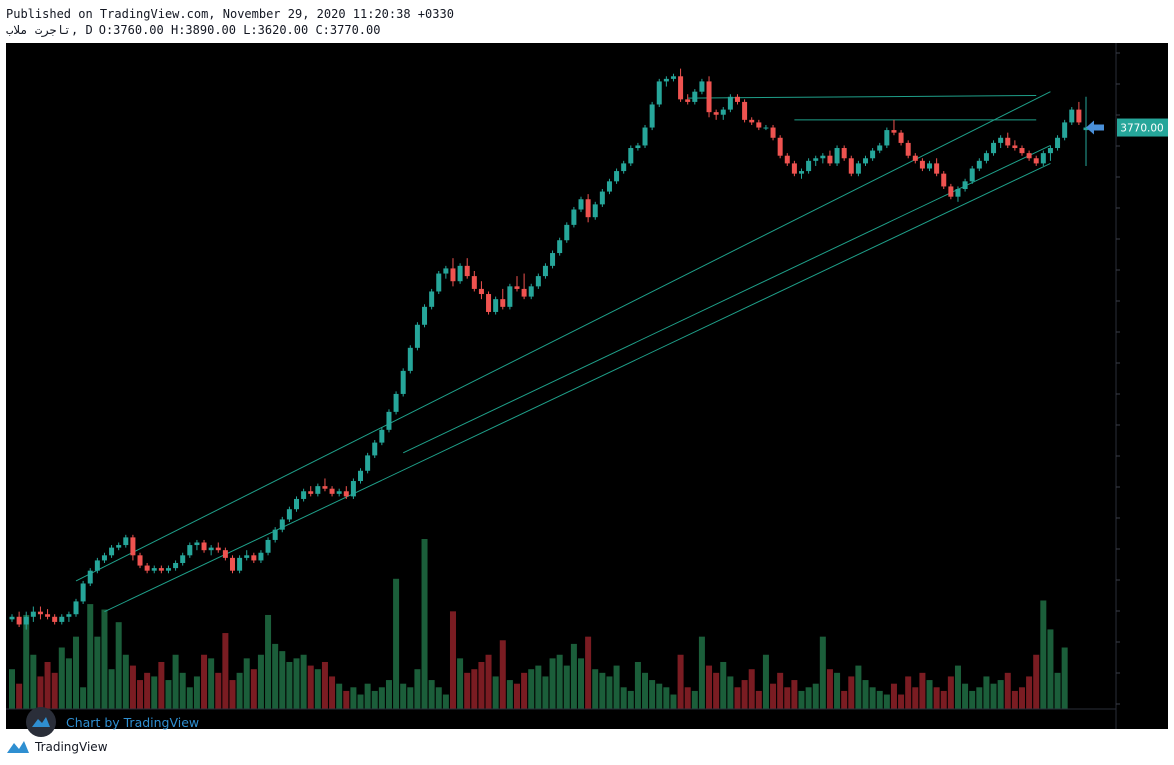  Describe the element at coordinates (57, 747) in the screenshot. I see `footer-brand: TradingView` at that location.